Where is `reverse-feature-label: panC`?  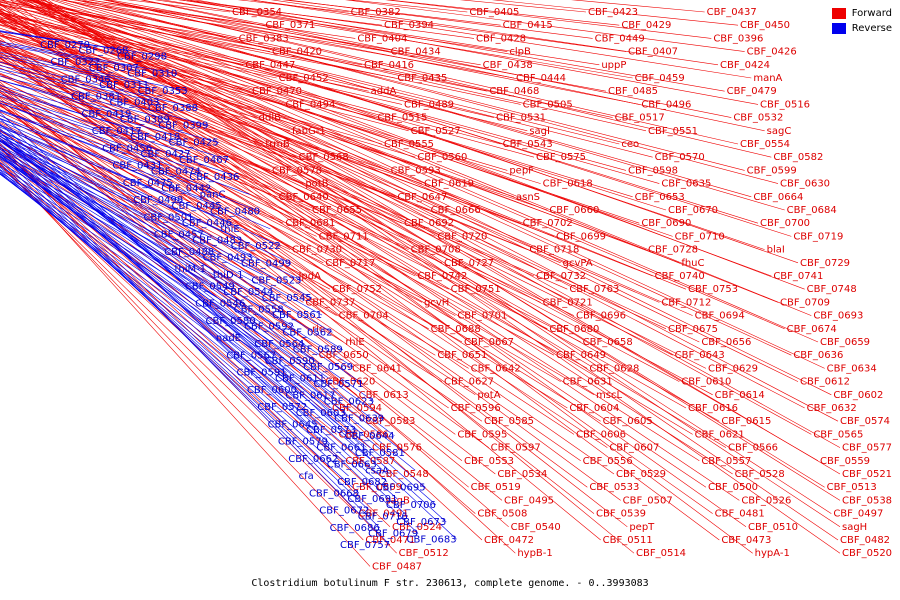 reverse-feature-label: panC is located at coordinates (213, 194).